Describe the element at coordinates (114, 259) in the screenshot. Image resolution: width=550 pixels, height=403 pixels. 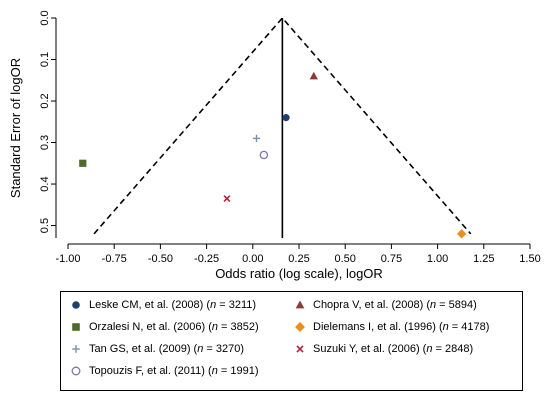
I see `x-tick-label: -0.75` at that location.